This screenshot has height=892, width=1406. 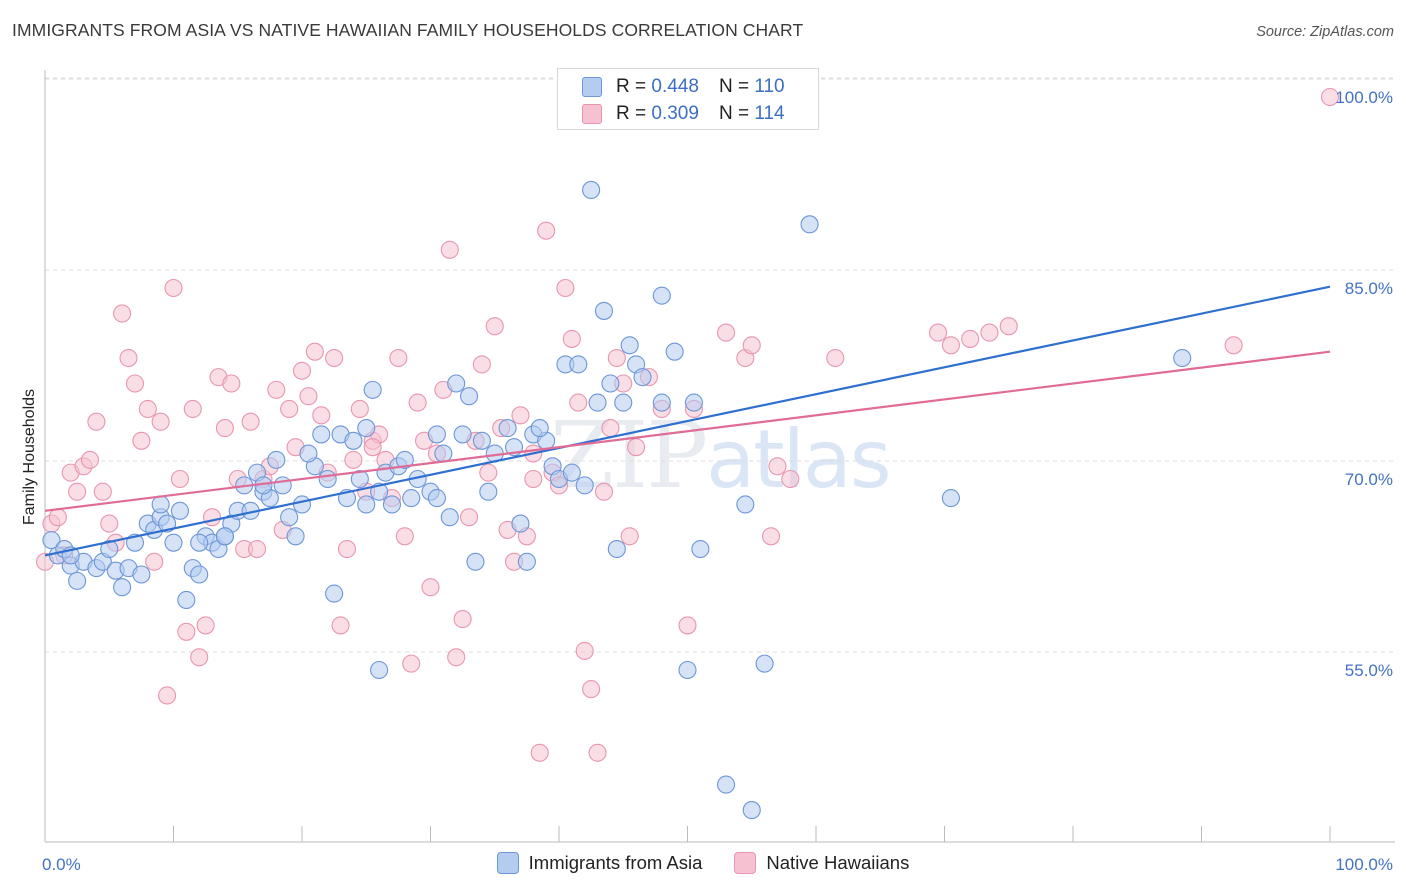 What do you see at coordinates (1369, 288) in the screenshot?
I see `y-tick-label: 85.0%` at bounding box center [1369, 288].